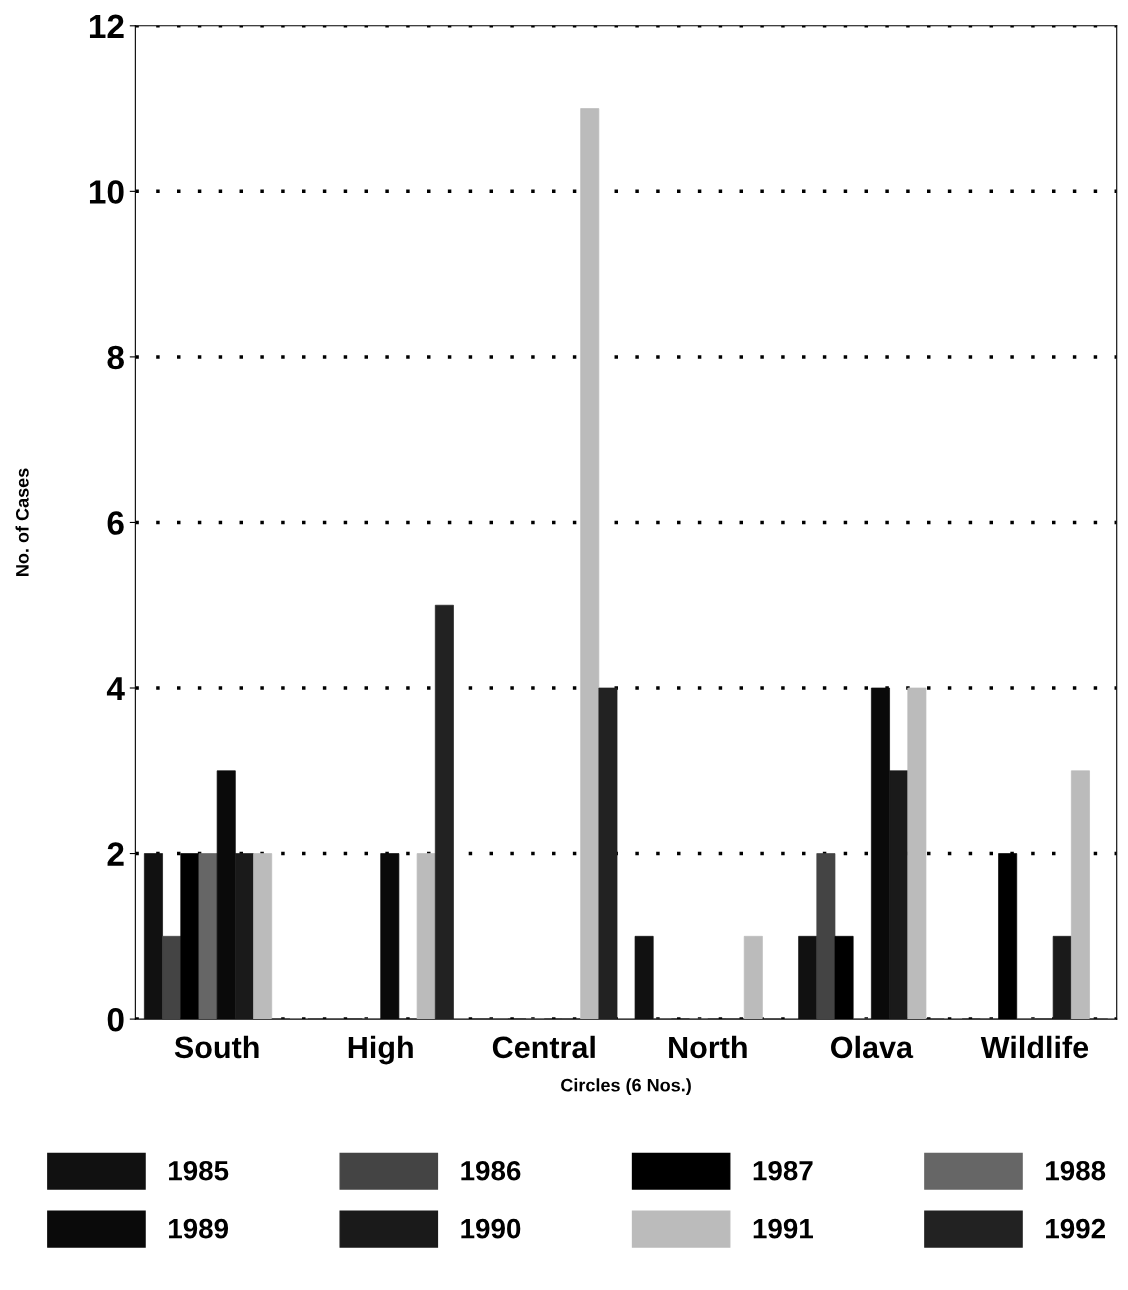 The width and height of the screenshot is (1128, 1290). Describe the element at coordinates (491, 1170) in the screenshot. I see `legend-label: 1986` at that location.